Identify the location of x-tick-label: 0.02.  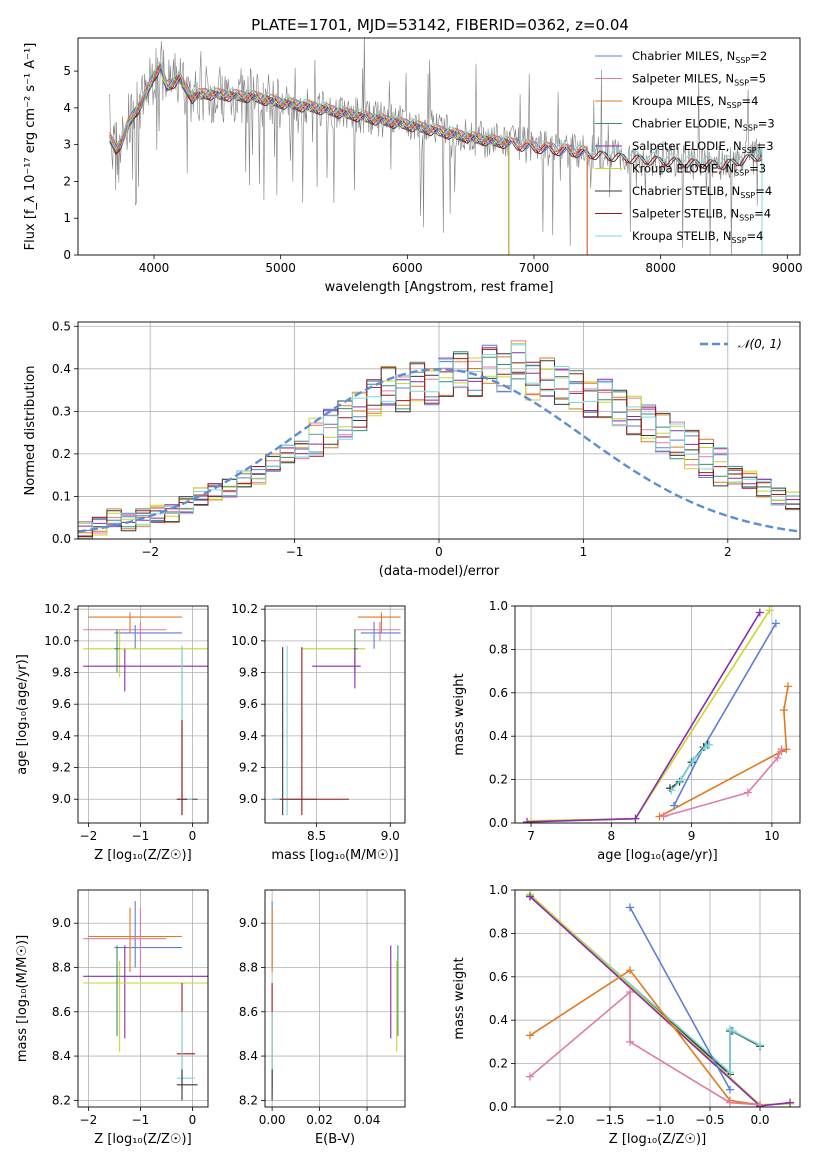
(319, 1120).